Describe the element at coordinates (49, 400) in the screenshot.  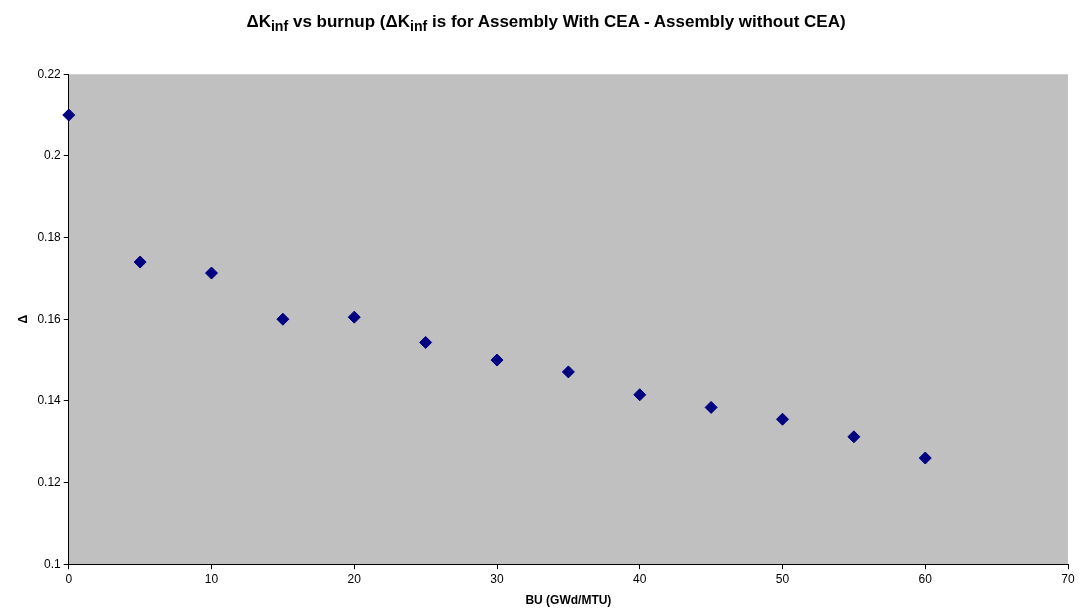
I see `y-tick-label: 0.14` at that location.